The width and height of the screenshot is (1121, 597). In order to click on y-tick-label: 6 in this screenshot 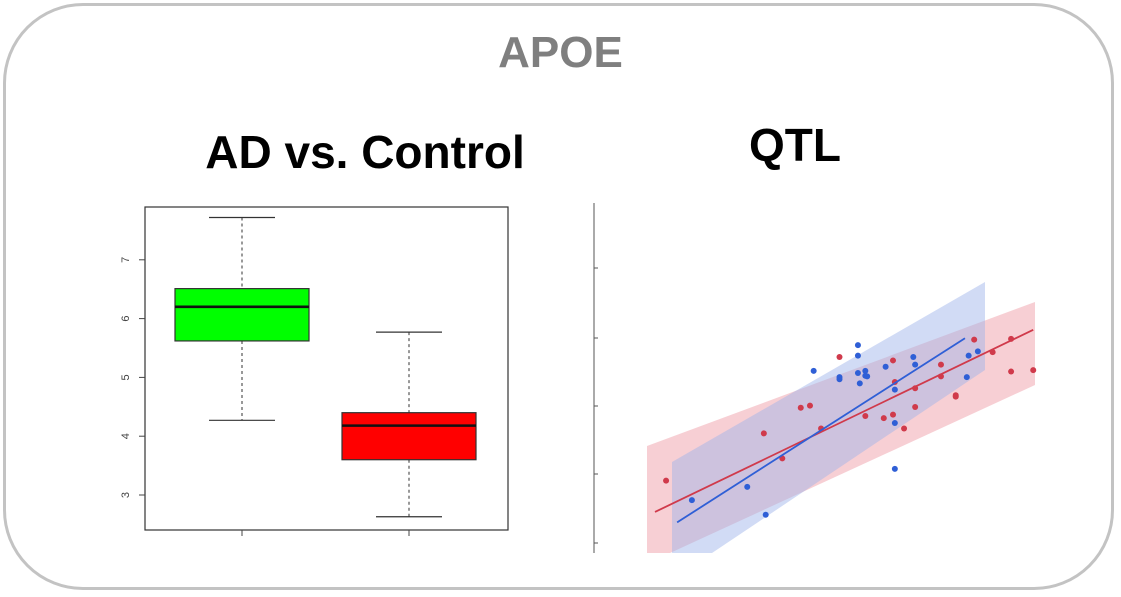, I will do `click(126, 319)`.